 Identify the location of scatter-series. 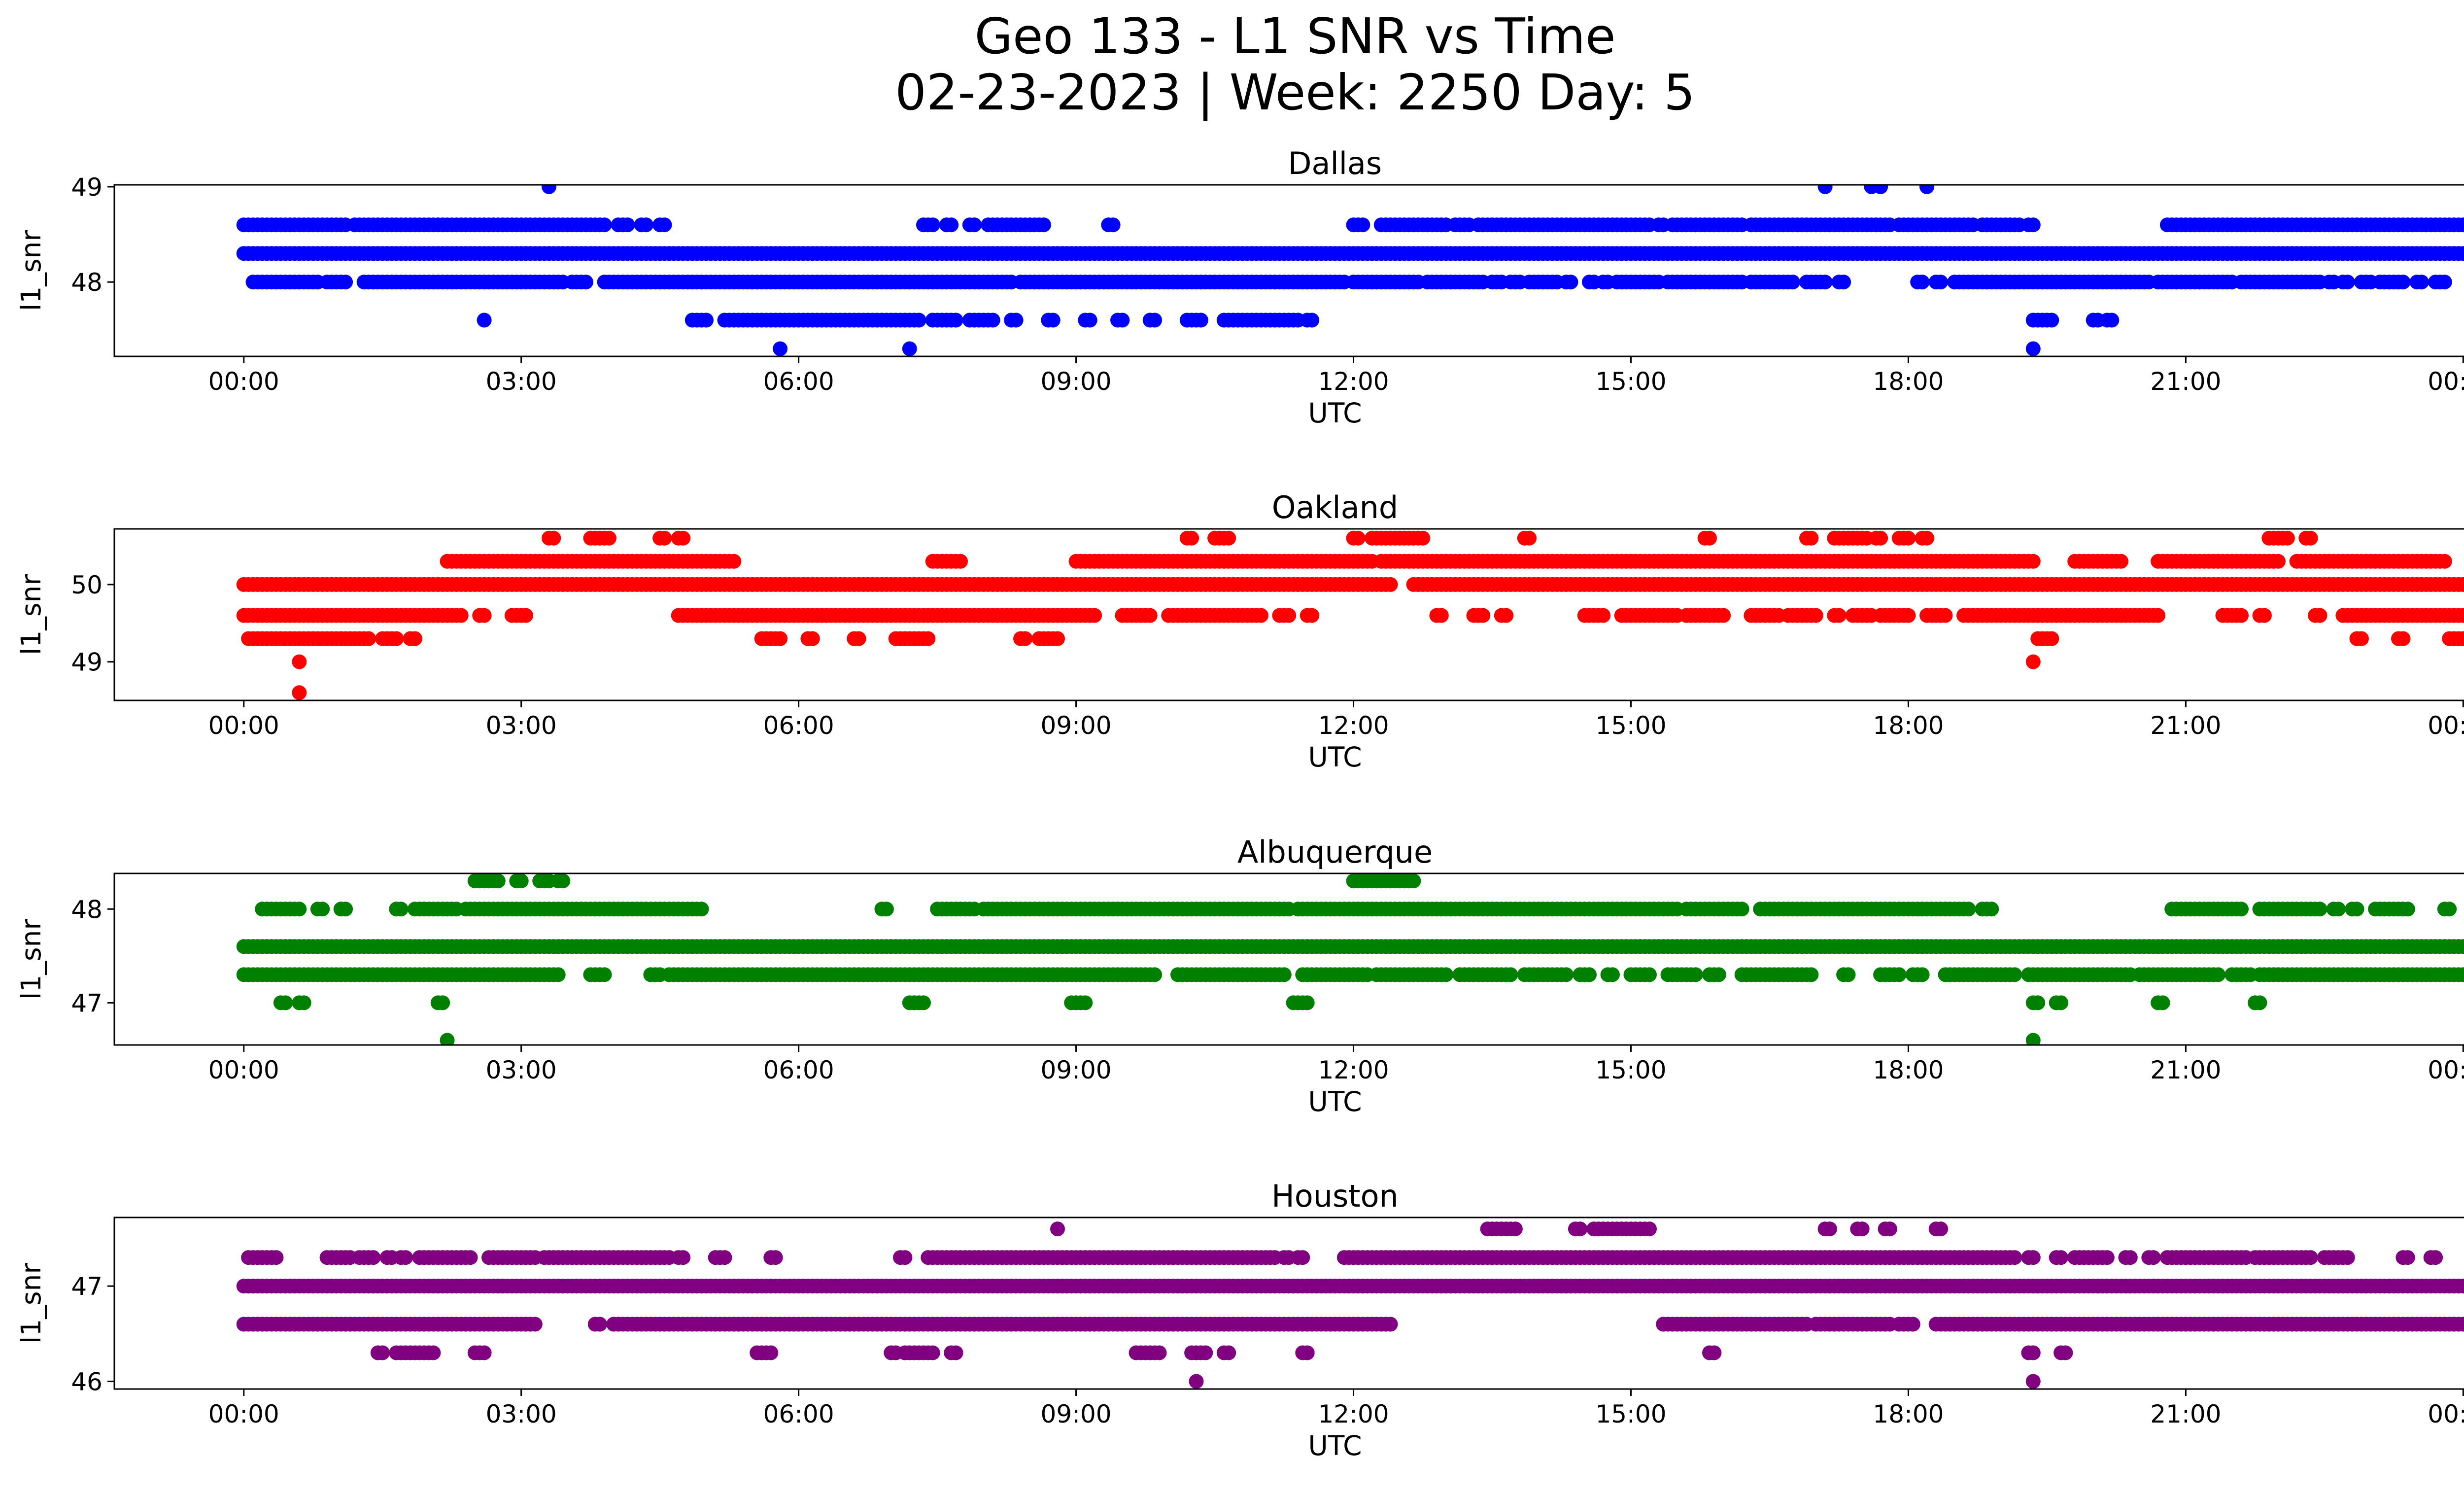
(1350, 959).